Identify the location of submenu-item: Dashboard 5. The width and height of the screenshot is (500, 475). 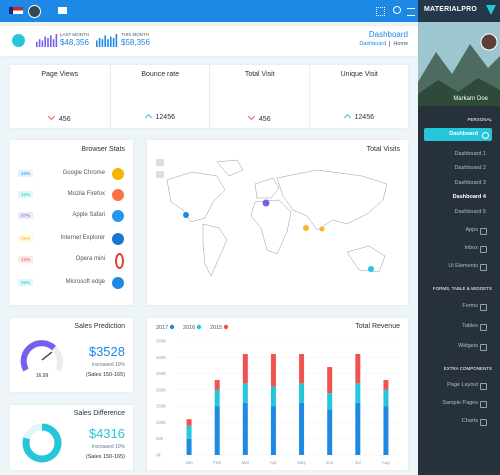
(470, 211).